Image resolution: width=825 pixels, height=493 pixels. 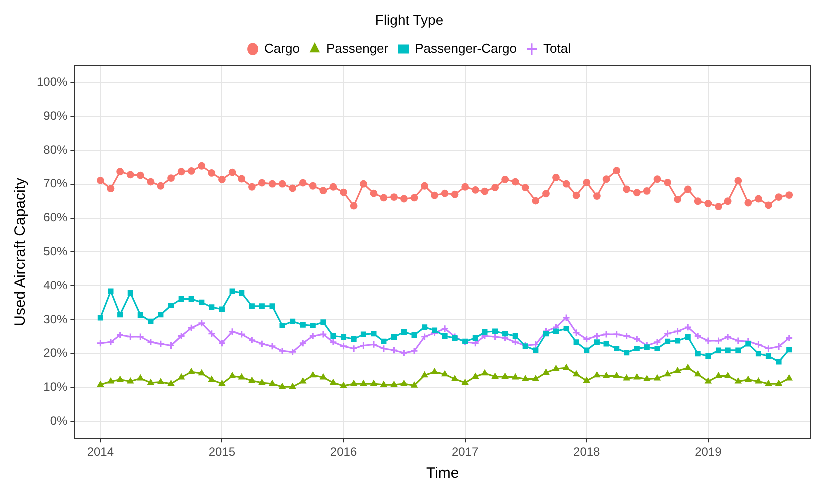 What do you see at coordinates (100, 452) in the screenshot?
I see `x-tick-label: 2014` at bounding box center [100, 452].